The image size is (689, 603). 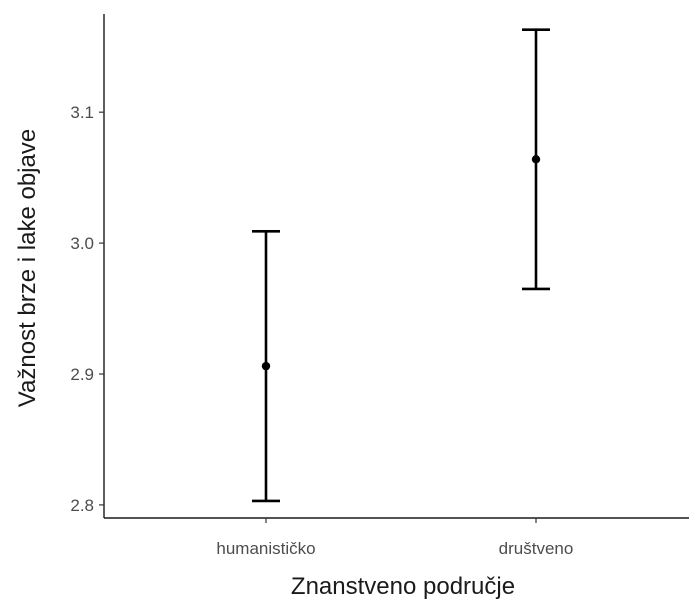 I want to click on y-axis: 2.8 2.9 3.0 3.1, so click(x=87, y=266).